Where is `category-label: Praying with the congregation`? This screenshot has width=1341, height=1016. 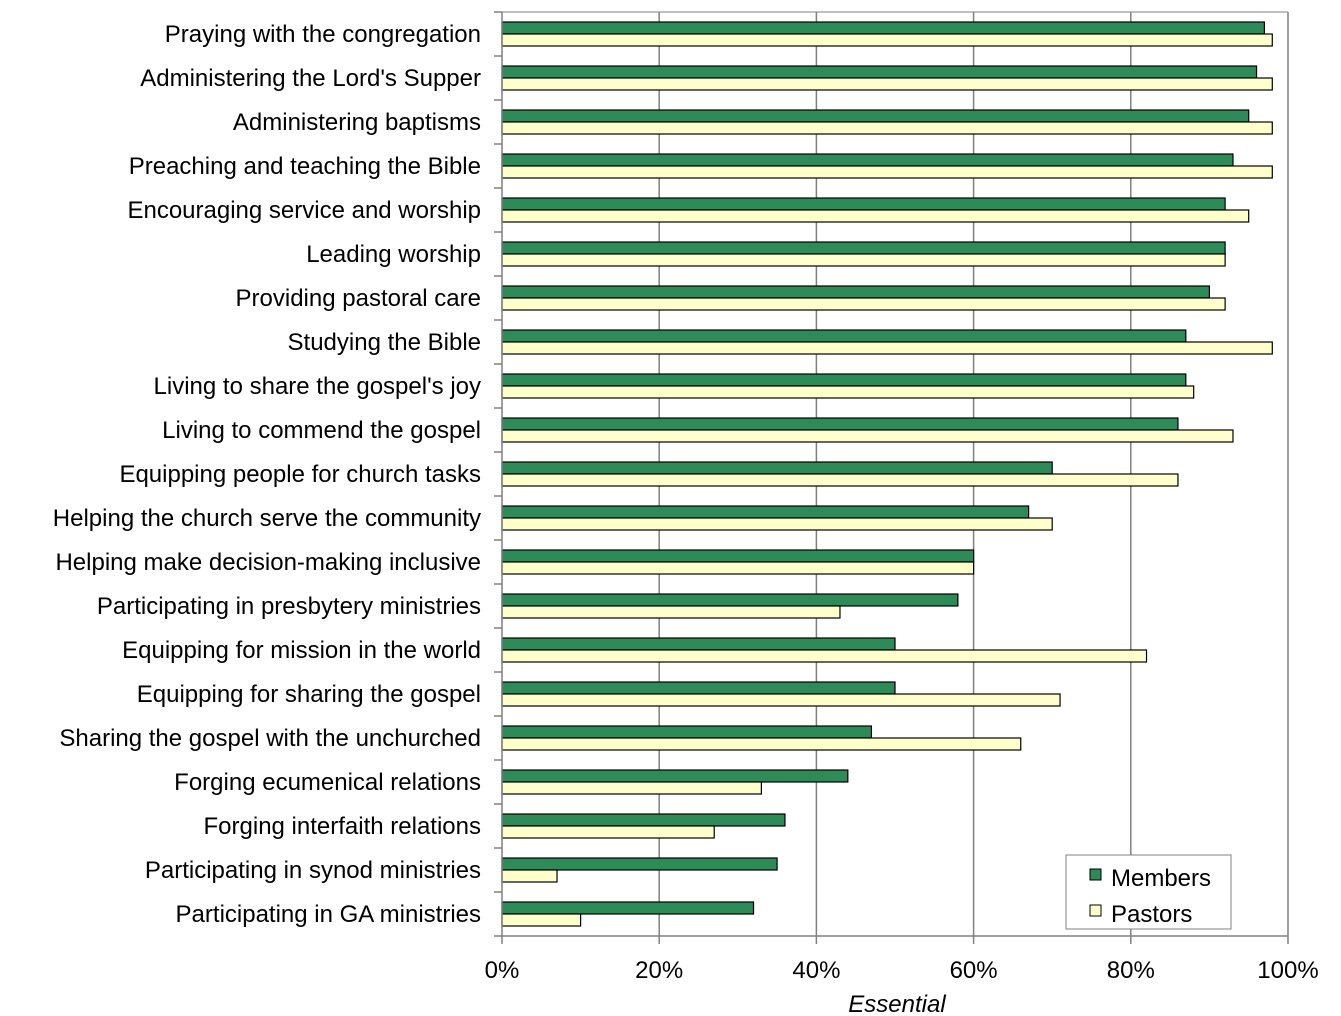 category-label: Praying with the congregation is located at coordinates (323, 34).